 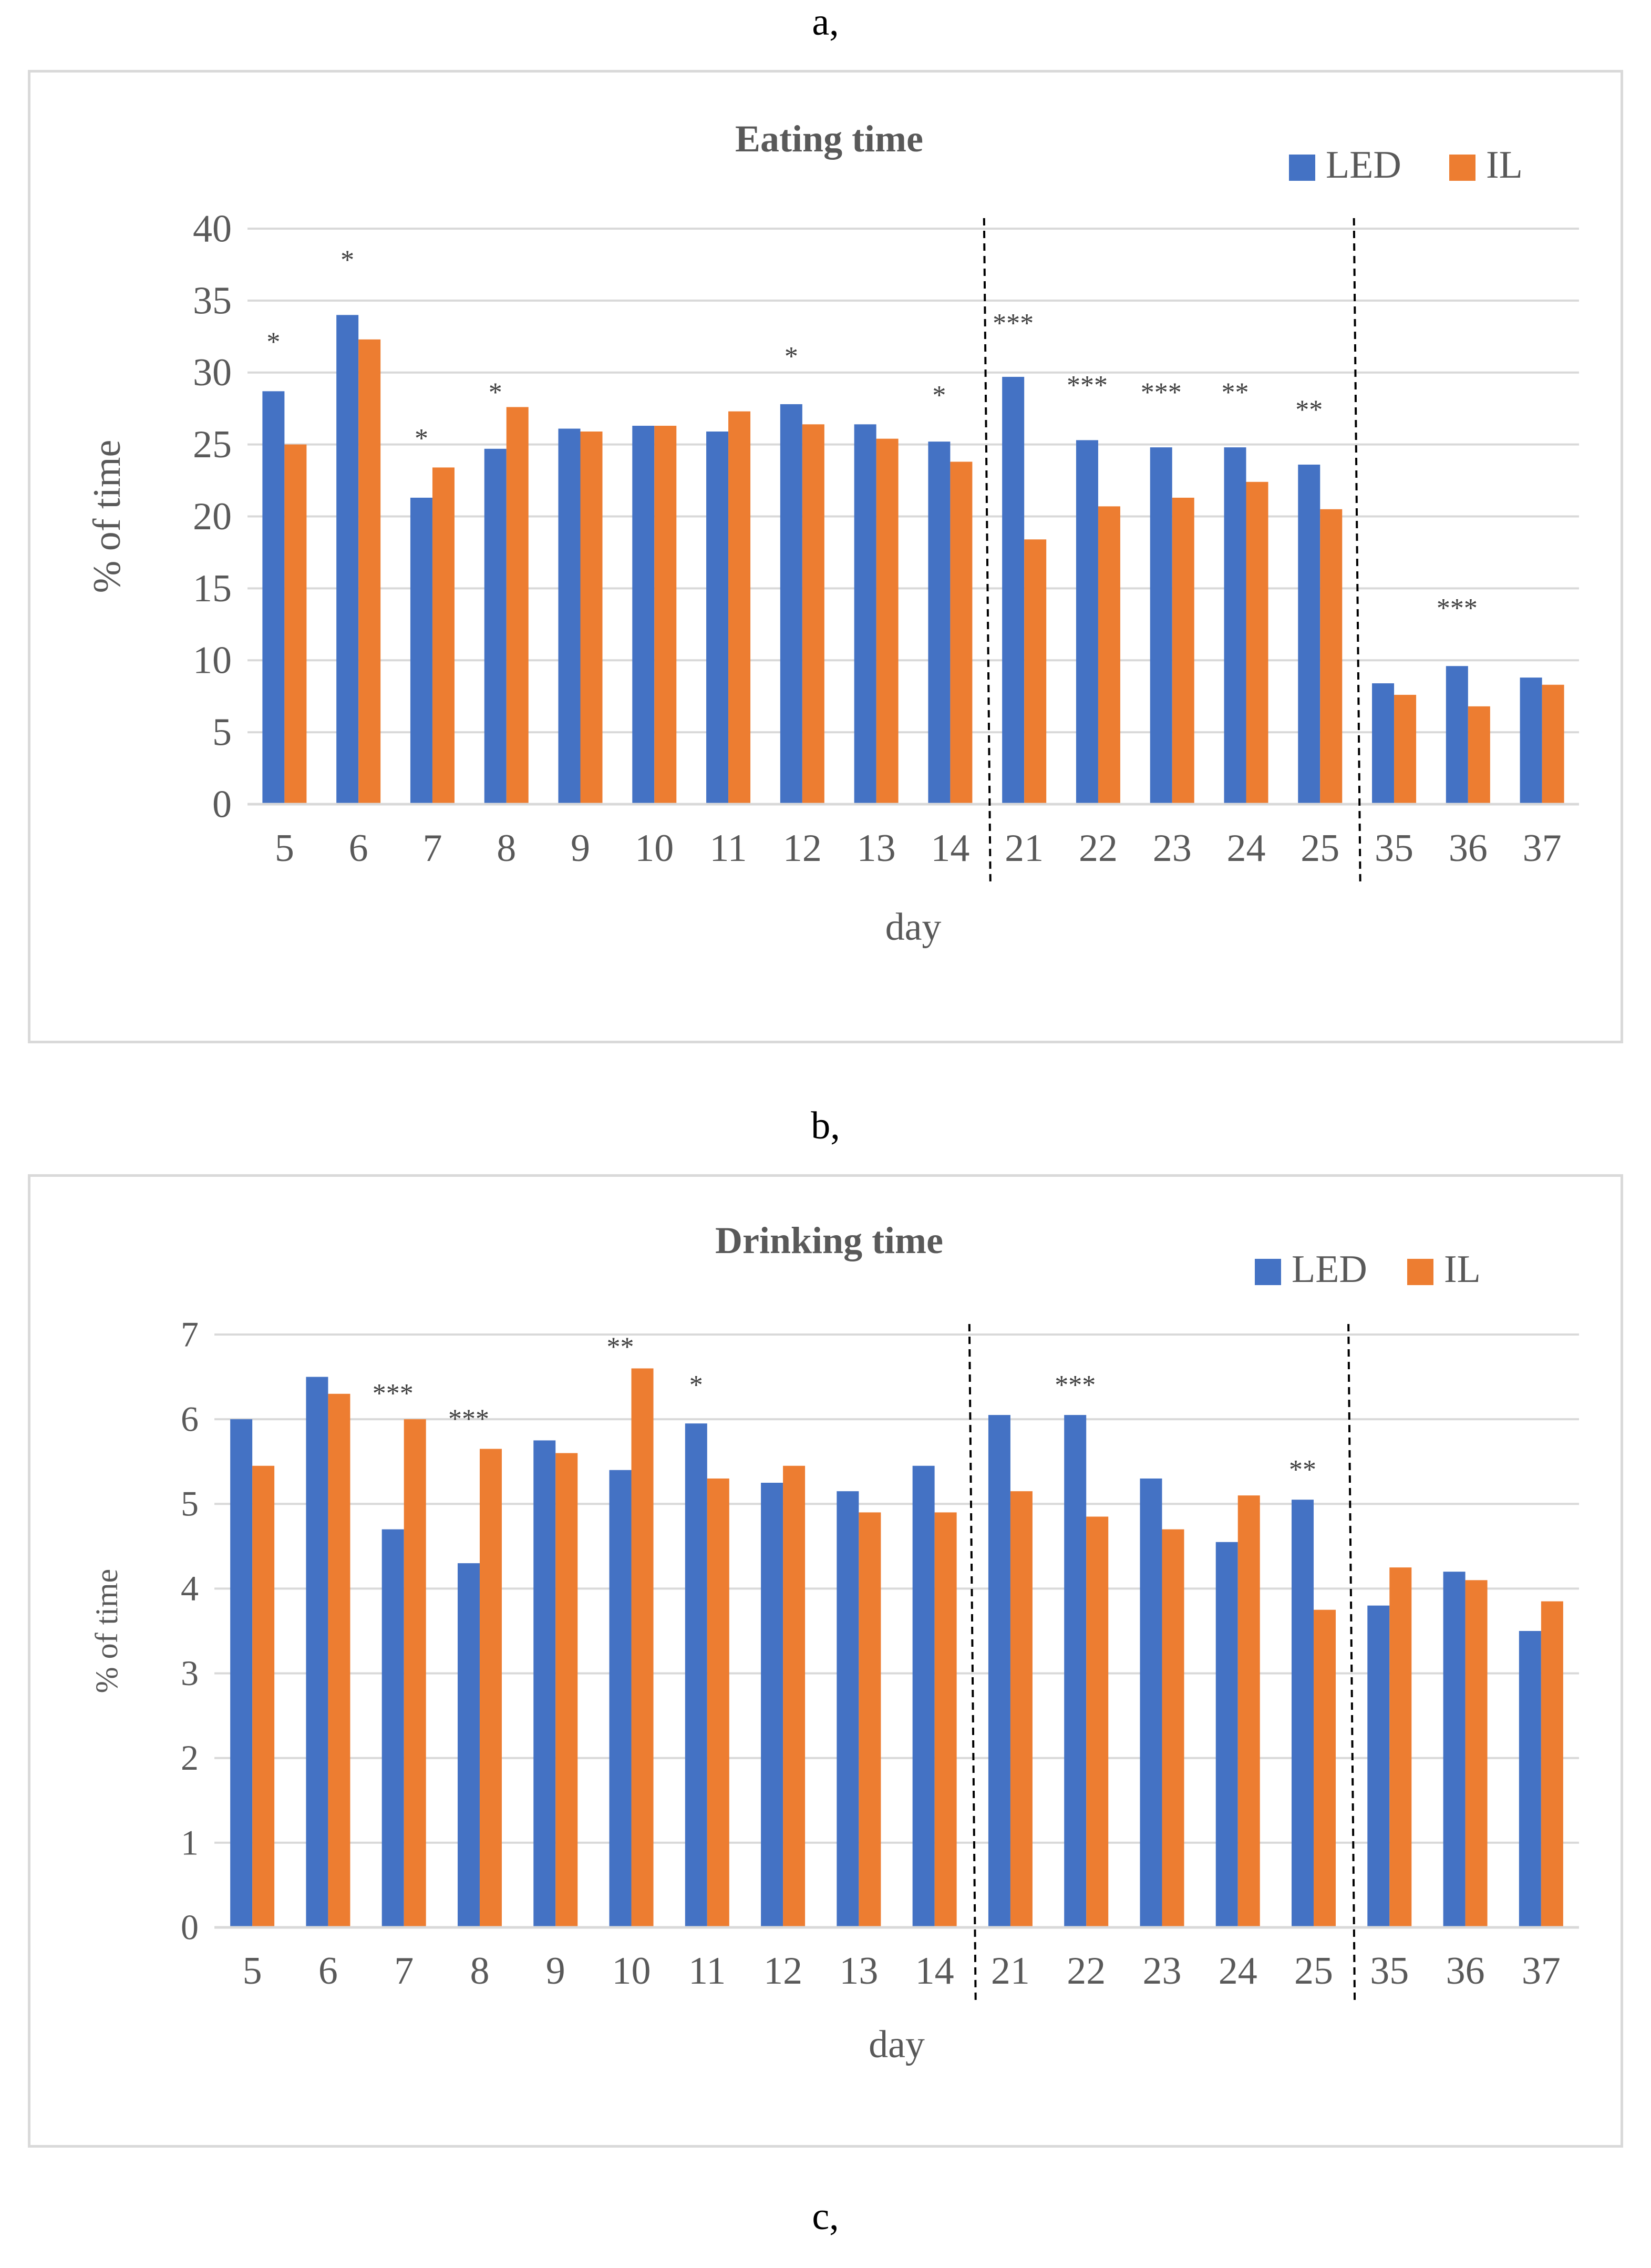 I want to click on x-tick-label: 10, so click(x=631, y=1971).